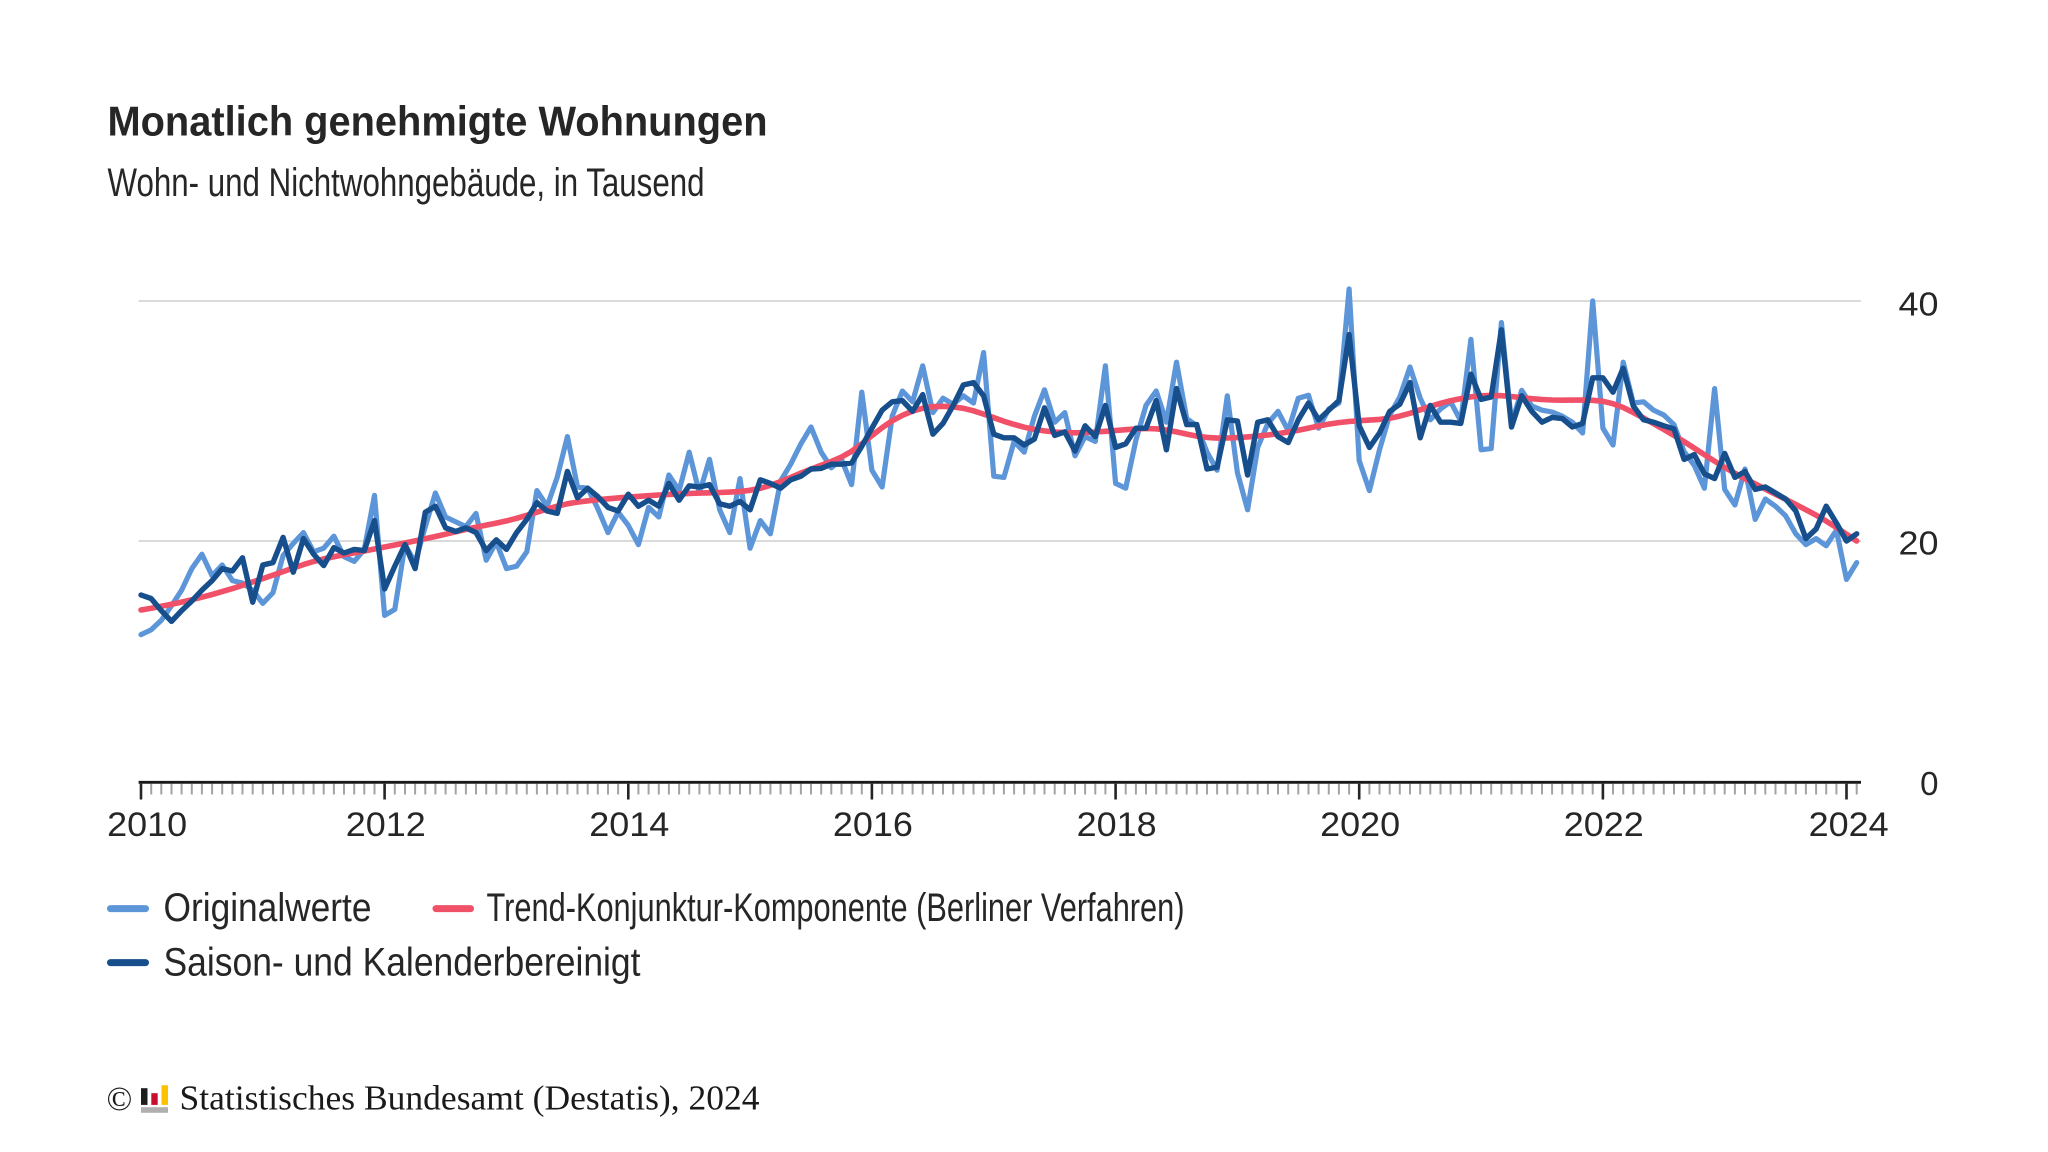 The height and width of the screenshot is (1152, 2048). What do you see at coordinates (147, 825) in the screenshot?
I see `svg-text: 2010` at bounding box center [147, 825].